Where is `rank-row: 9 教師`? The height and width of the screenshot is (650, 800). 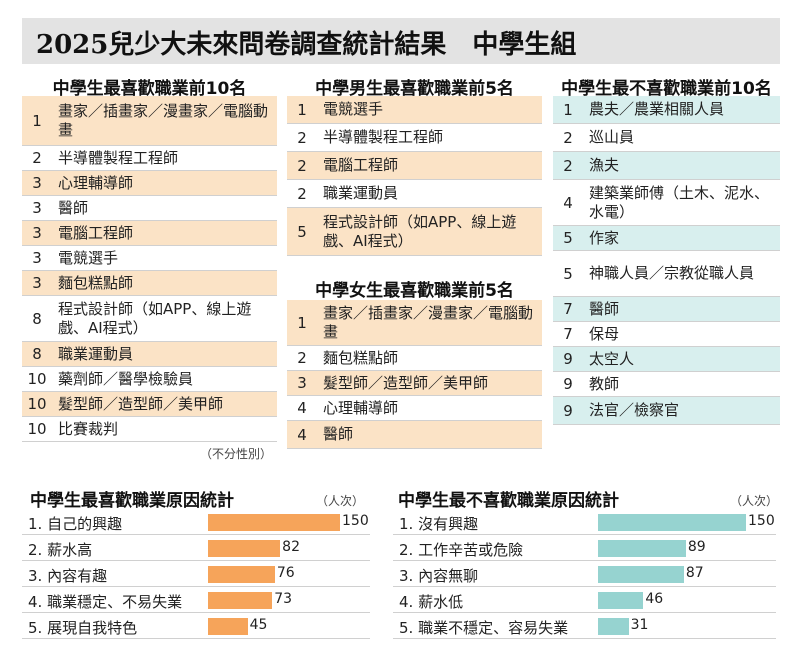
rank-row: 9 教師 is located at coordinates (666, 384).